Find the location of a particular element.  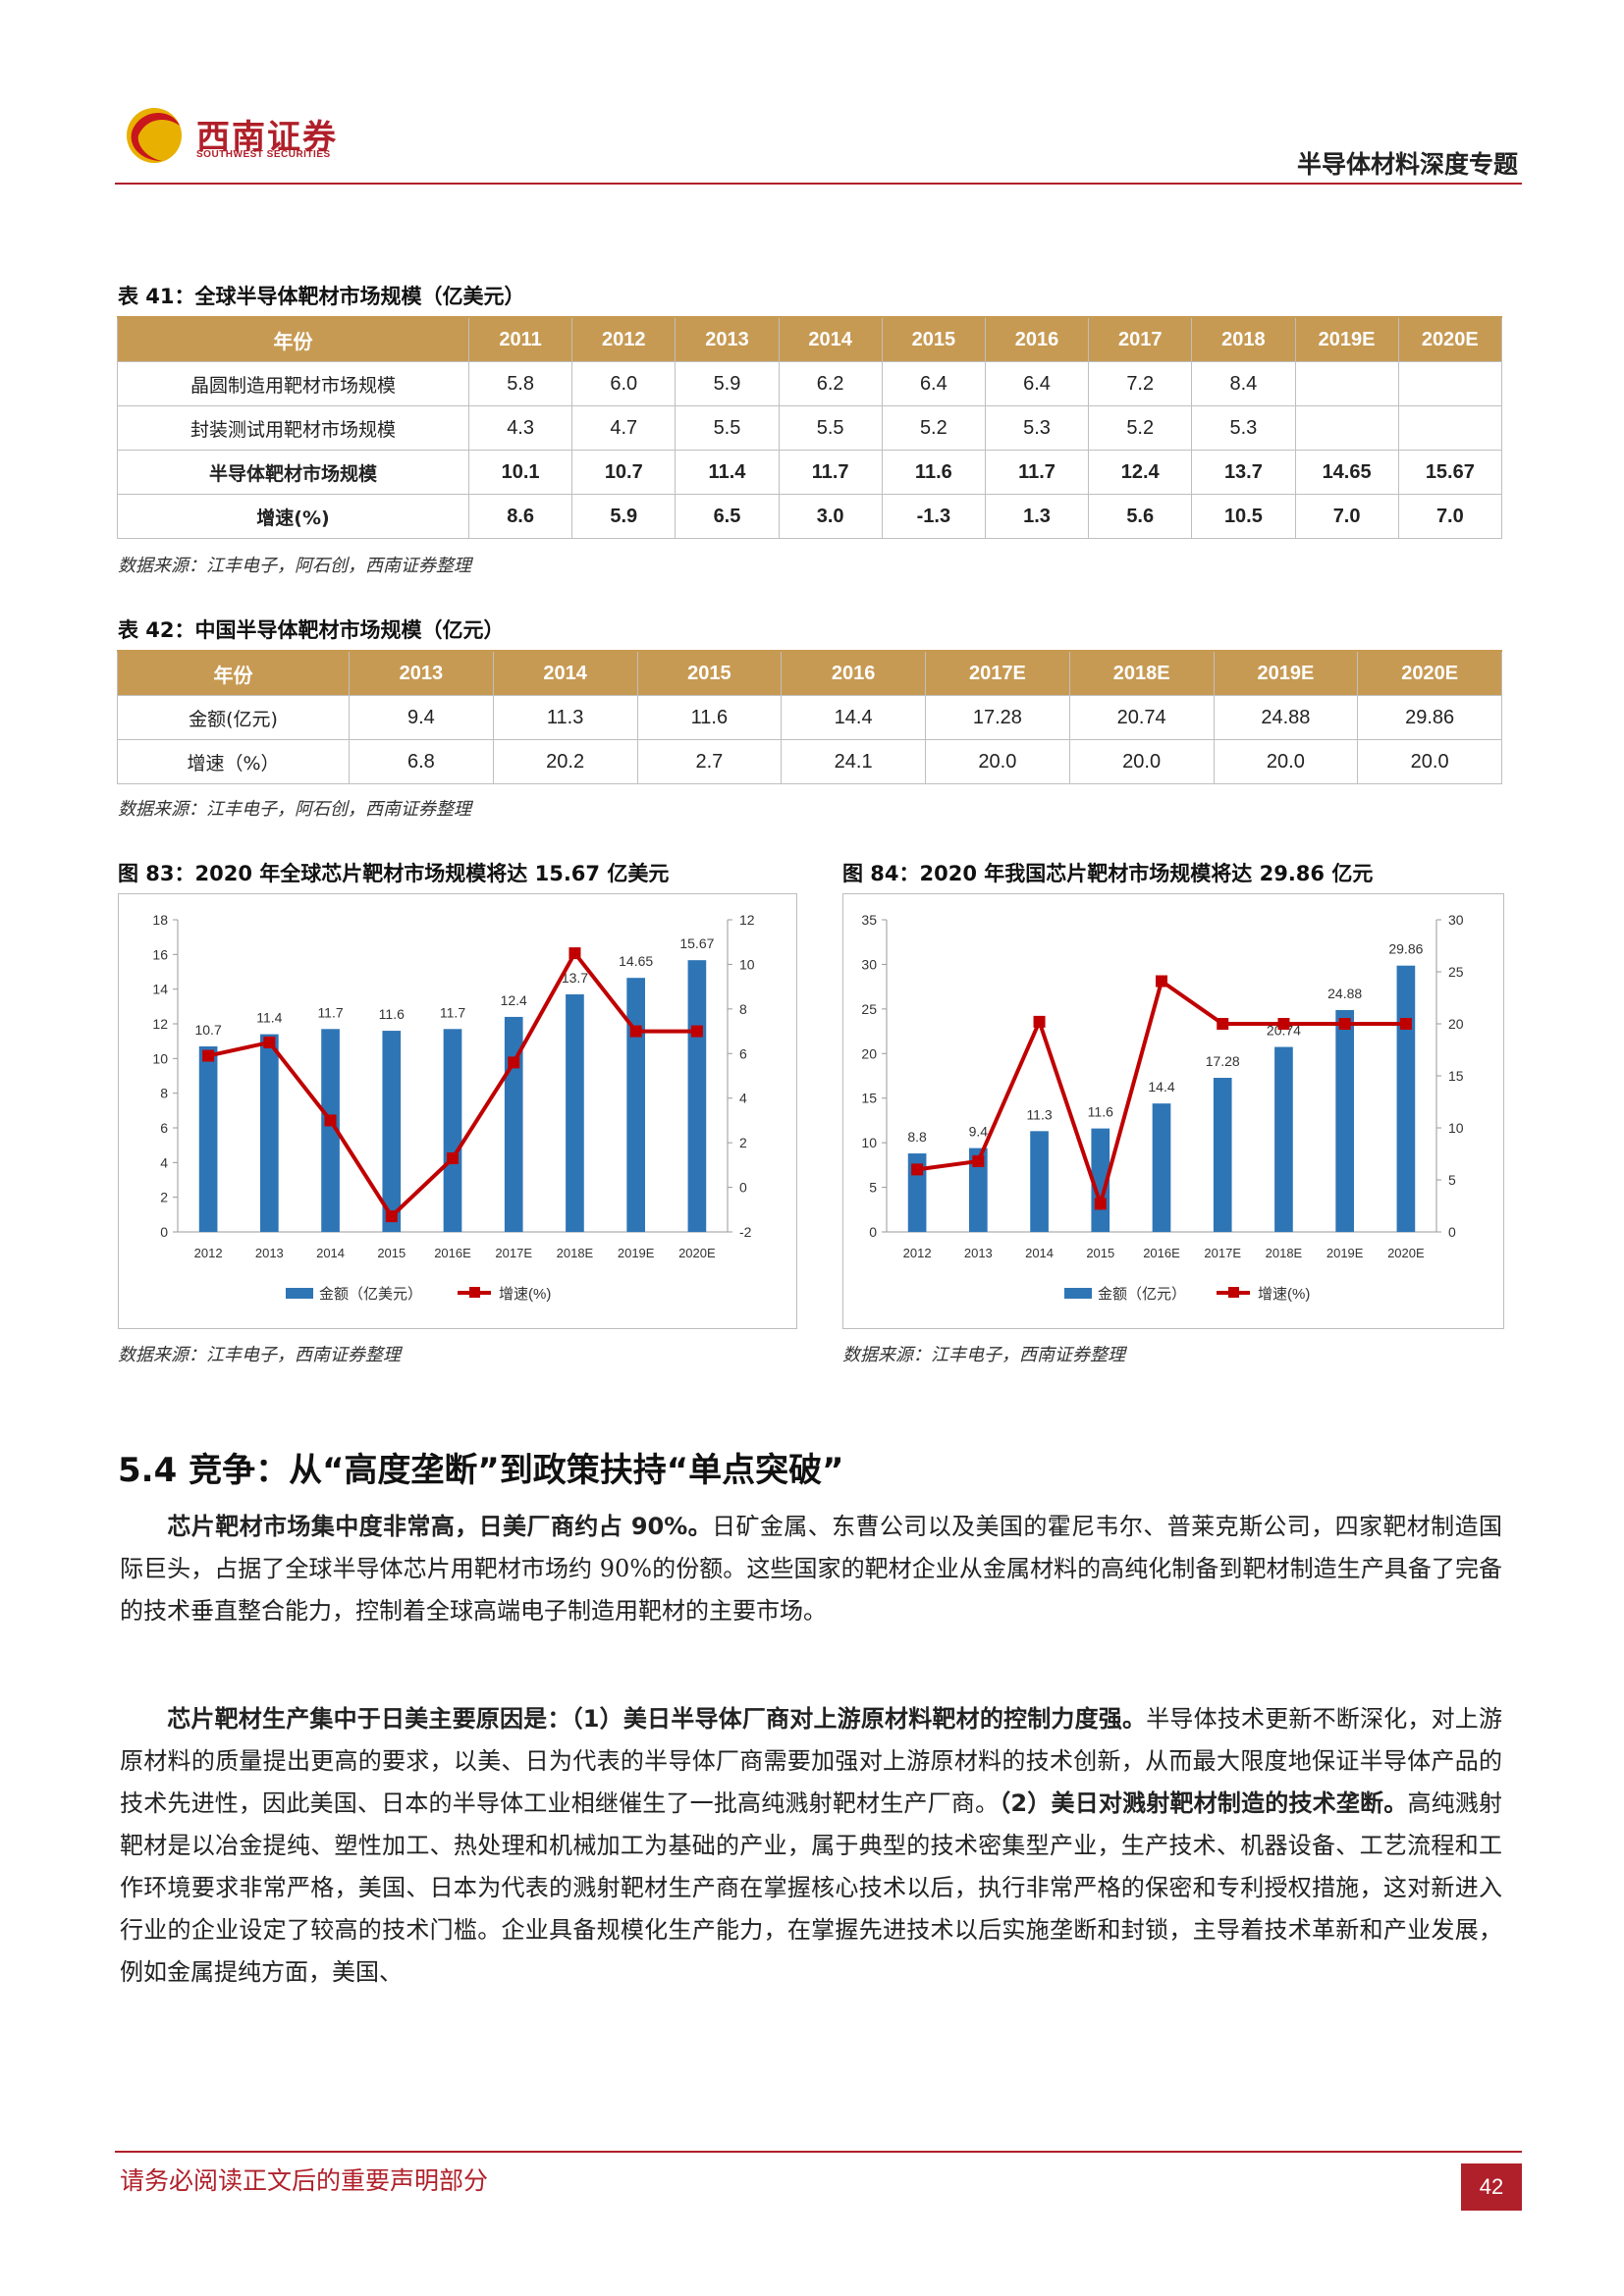

y-tick-label-right: 25 is located at coordinates (1456, 972).